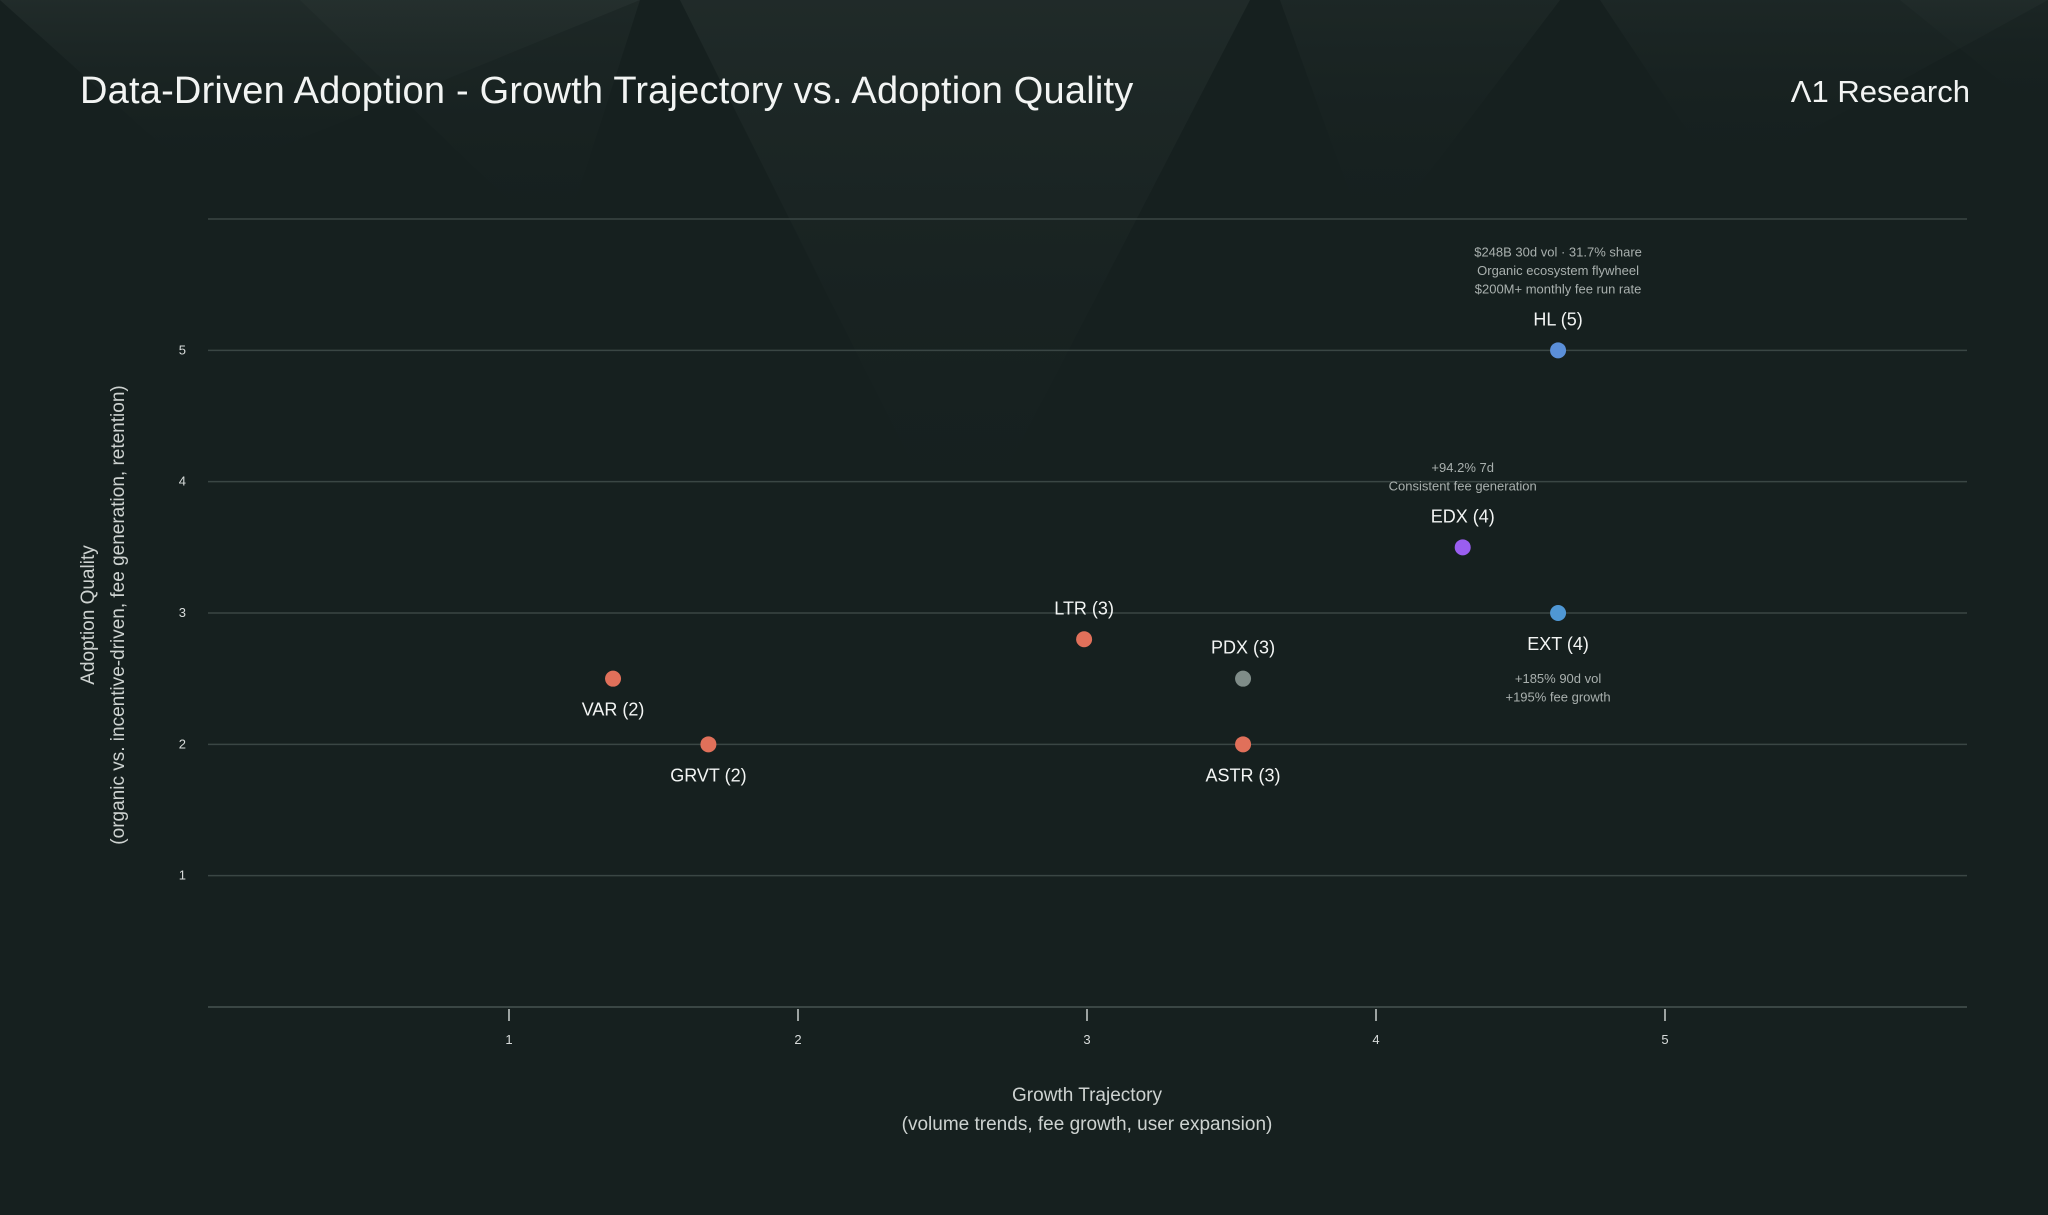 This screenshot has width=2048, height=1215. Describe the element at coordinates (508, 1039) in the screenshot. I see `x-tick-label: 1` at that location.